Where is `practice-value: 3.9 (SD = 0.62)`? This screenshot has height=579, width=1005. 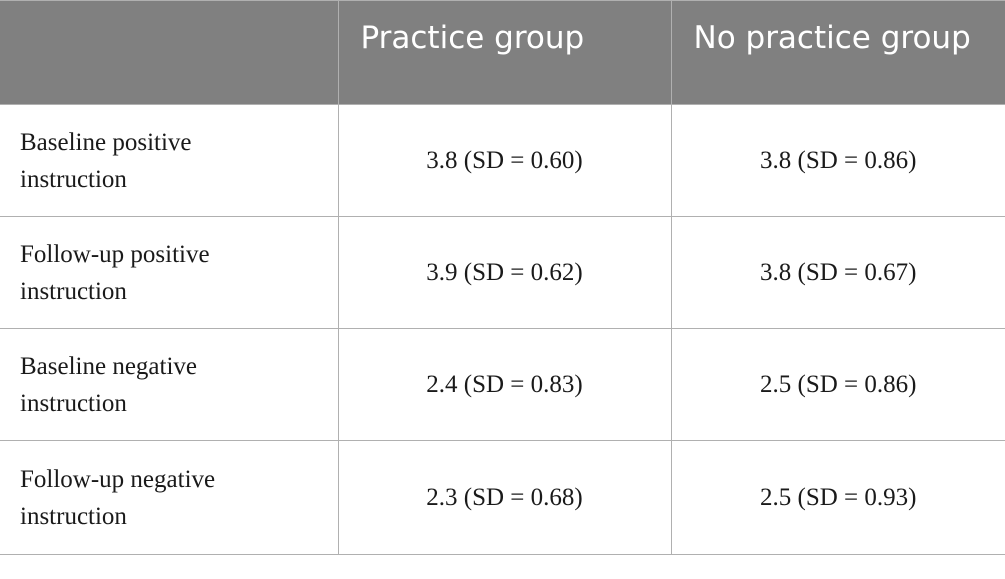
practice-value: 3.9 (SD = 0.62) is located at coordinates (504, 272).